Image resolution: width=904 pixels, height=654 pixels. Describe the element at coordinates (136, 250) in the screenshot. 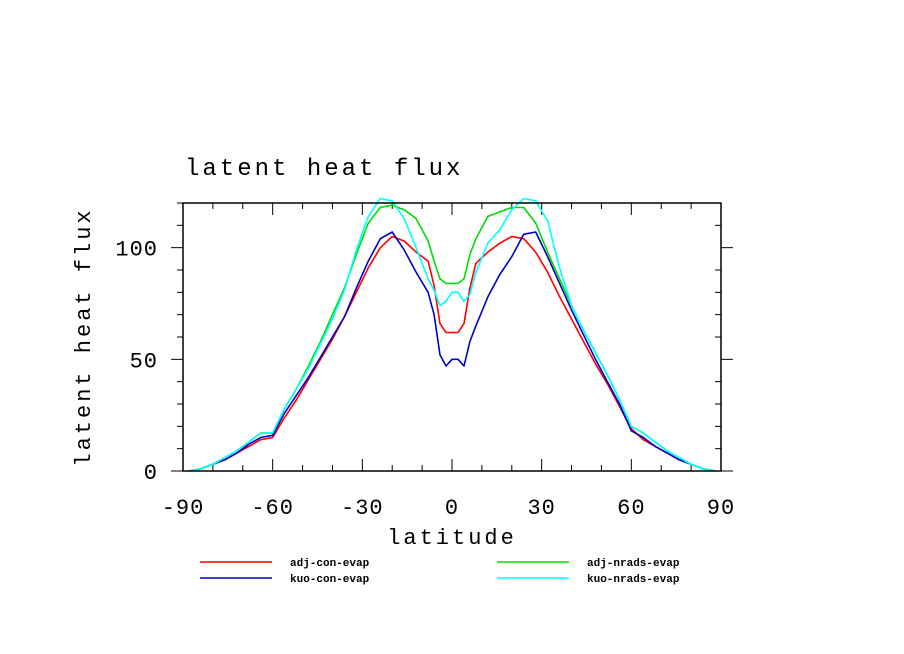

I see `y-tick-label: 100` at that location.